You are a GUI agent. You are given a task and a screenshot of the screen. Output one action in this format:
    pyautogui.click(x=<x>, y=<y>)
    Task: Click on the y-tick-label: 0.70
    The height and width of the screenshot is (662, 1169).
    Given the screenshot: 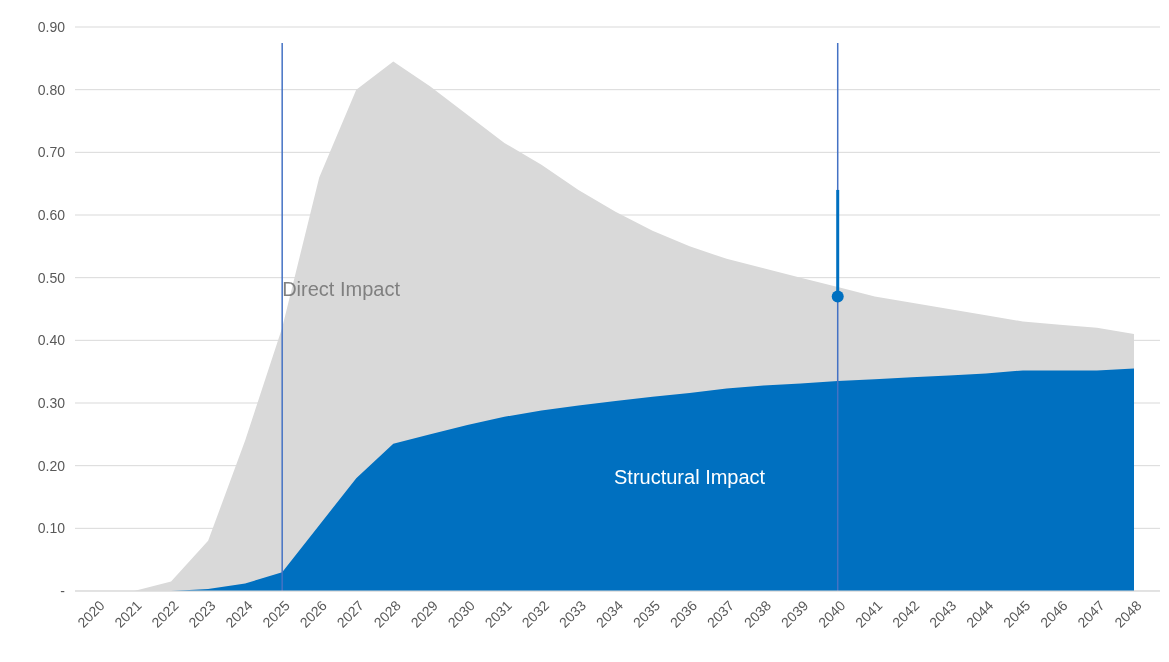 What is the action you would take?
    pyautogui.click(x=51, y=152)
    